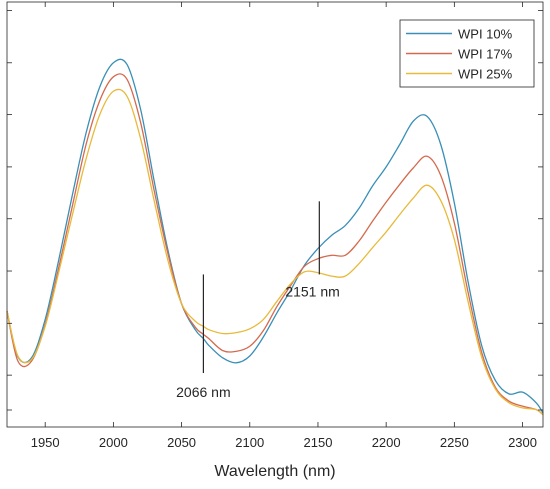 Image resolution: width=550 pixels, height=489 pixels. I want to click on legend-label-2: WPI 17%, so click(485, 54).